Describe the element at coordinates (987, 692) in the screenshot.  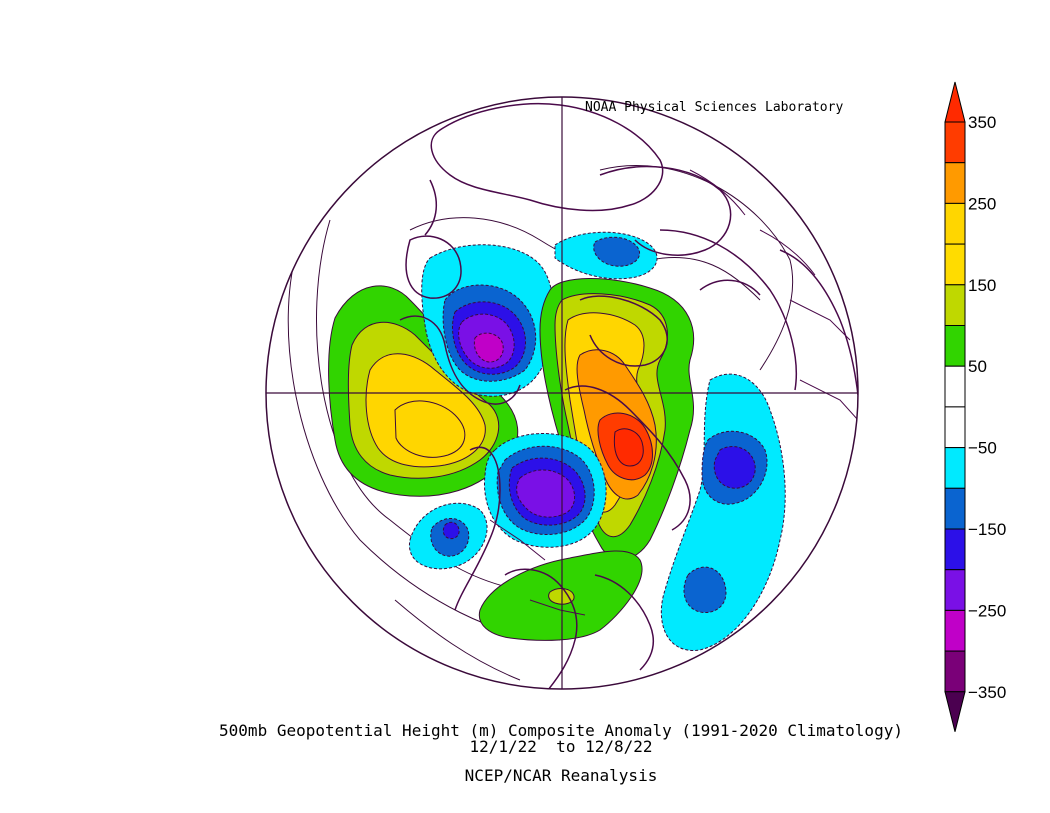
I see `colorbar-tick-label: −350` at that location.